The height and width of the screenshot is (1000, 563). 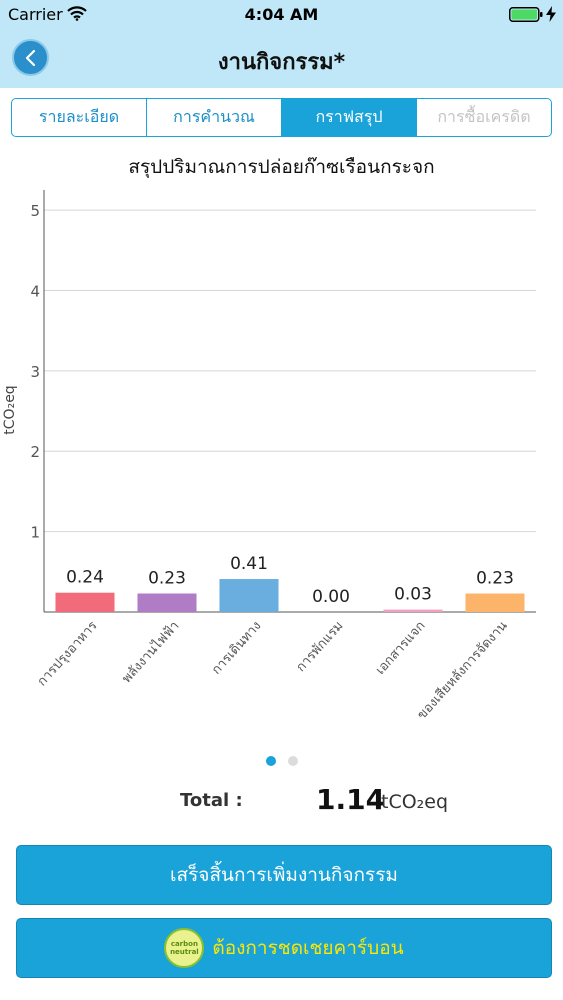 I want to click on chart-title: สรุปปริมาณการปล่อยก๊าซเรือนกระจก, so click(x=281, y=167).